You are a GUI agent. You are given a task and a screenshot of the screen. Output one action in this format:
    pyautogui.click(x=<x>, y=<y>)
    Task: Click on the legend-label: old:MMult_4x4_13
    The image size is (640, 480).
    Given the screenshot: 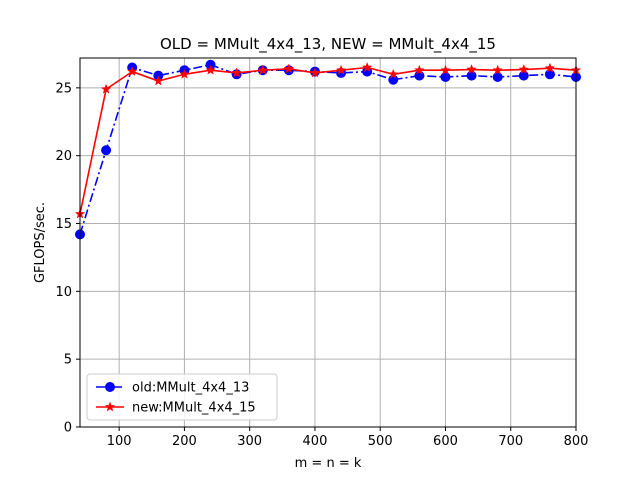 What is the action you would take?
    pyautogui.click(x=190, y=388)
    